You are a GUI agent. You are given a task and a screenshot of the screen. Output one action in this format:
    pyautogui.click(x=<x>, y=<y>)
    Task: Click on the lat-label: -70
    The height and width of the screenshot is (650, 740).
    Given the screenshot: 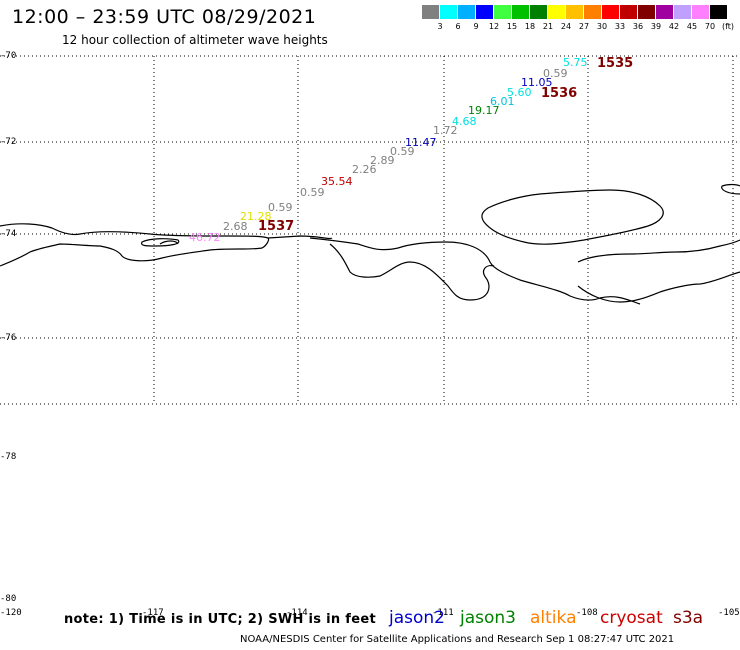 What is the action you would take?
    pyautogui.click(x=8, y=56)
    